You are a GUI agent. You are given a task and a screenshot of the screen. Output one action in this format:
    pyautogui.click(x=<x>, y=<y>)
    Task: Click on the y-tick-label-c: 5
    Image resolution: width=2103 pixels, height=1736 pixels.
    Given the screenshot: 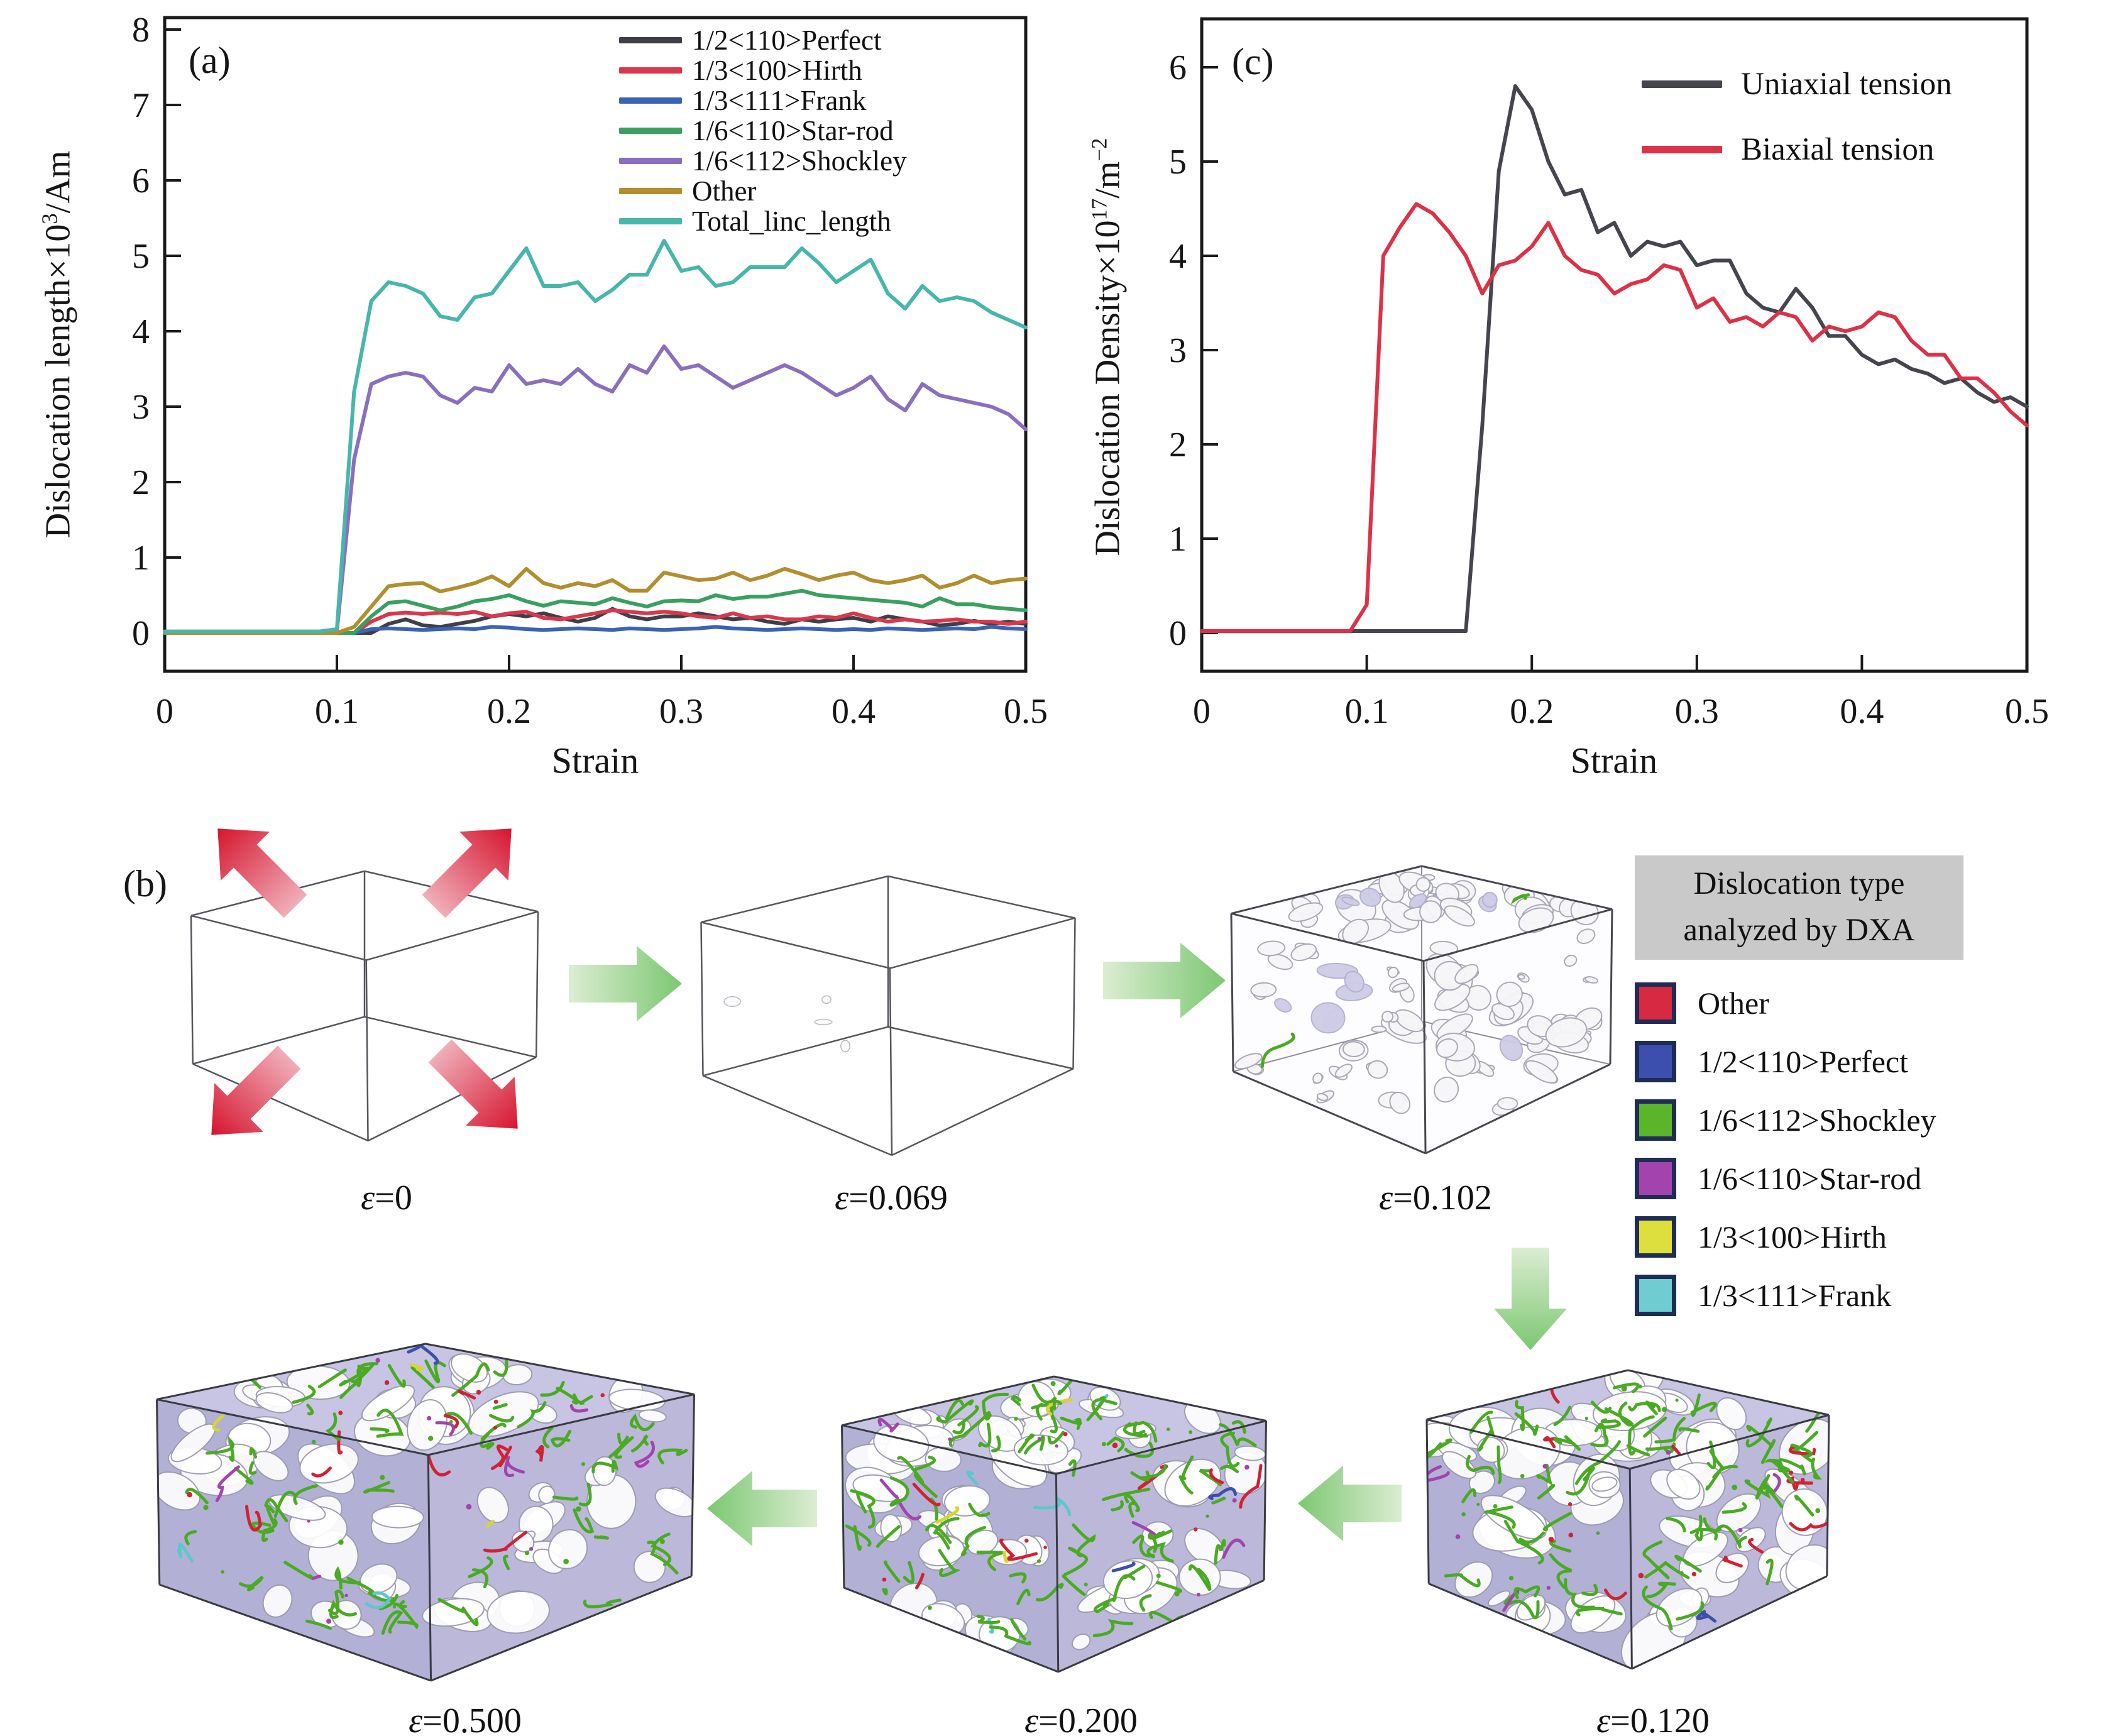 What is the action you would take?
    pyautogui.click(x=1178, y=162)
    